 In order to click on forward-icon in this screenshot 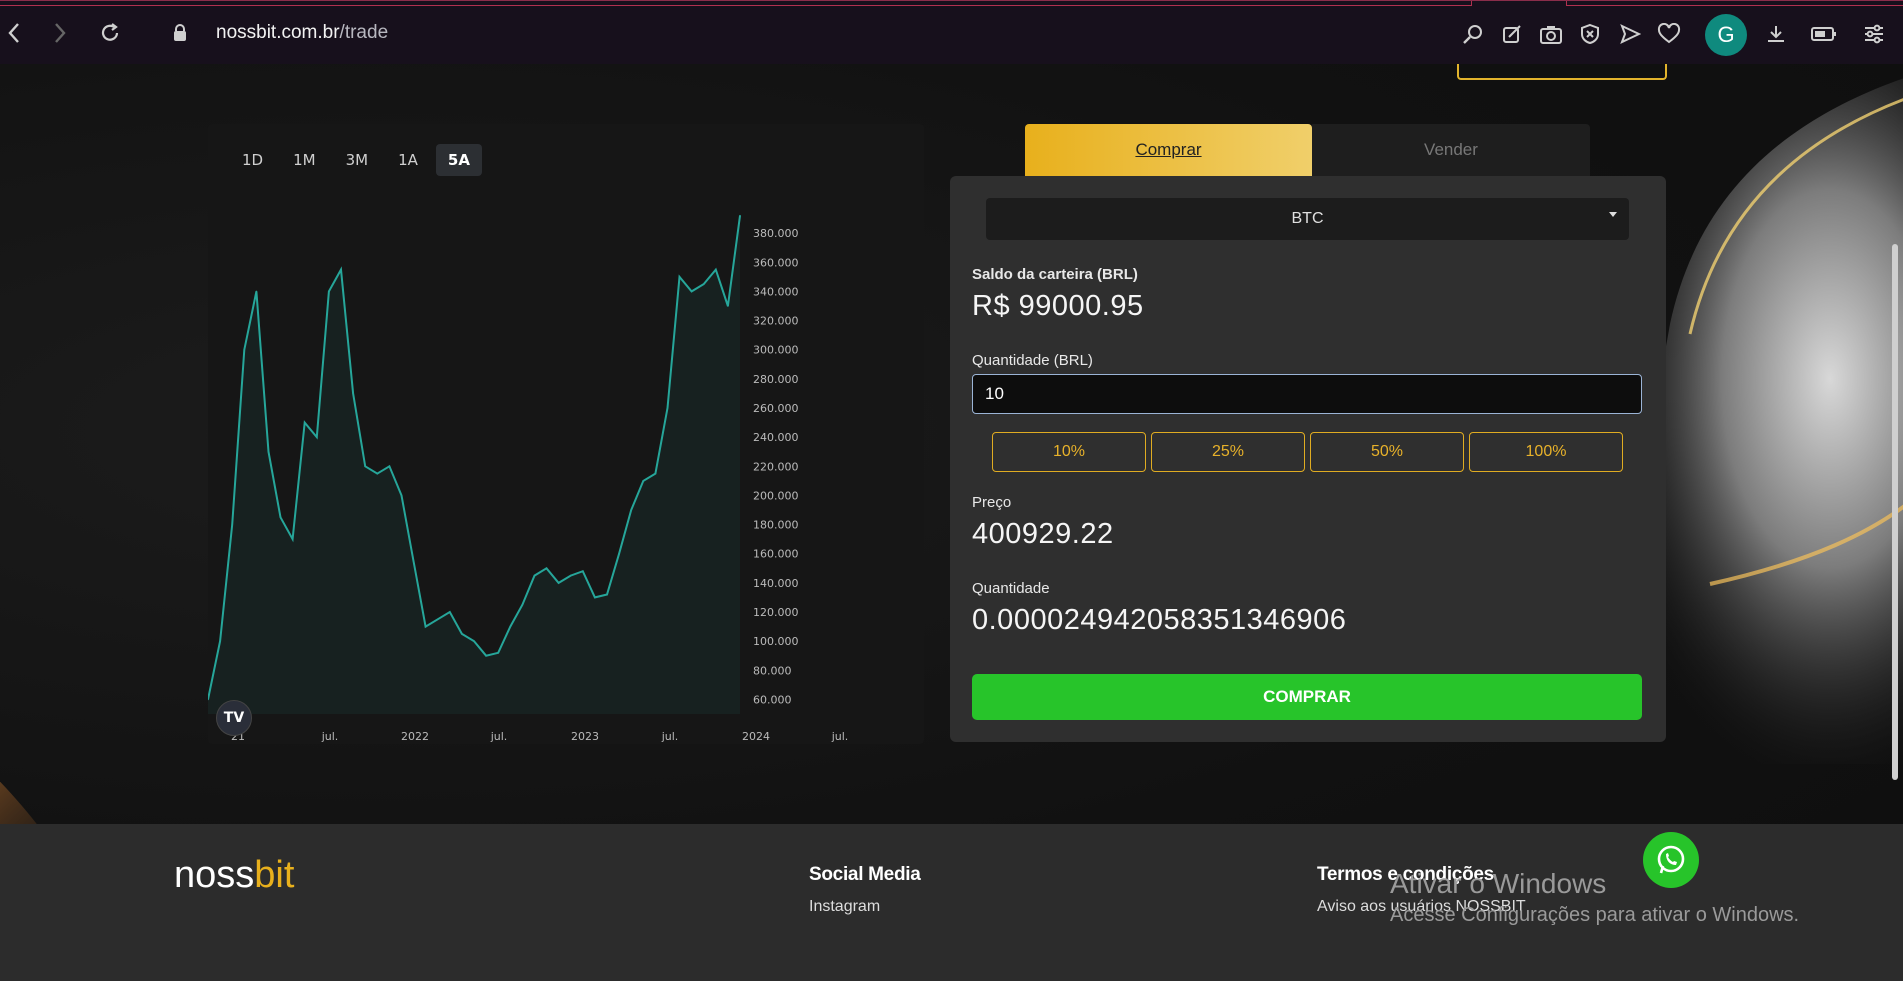, I will do `click(60, 33)`.